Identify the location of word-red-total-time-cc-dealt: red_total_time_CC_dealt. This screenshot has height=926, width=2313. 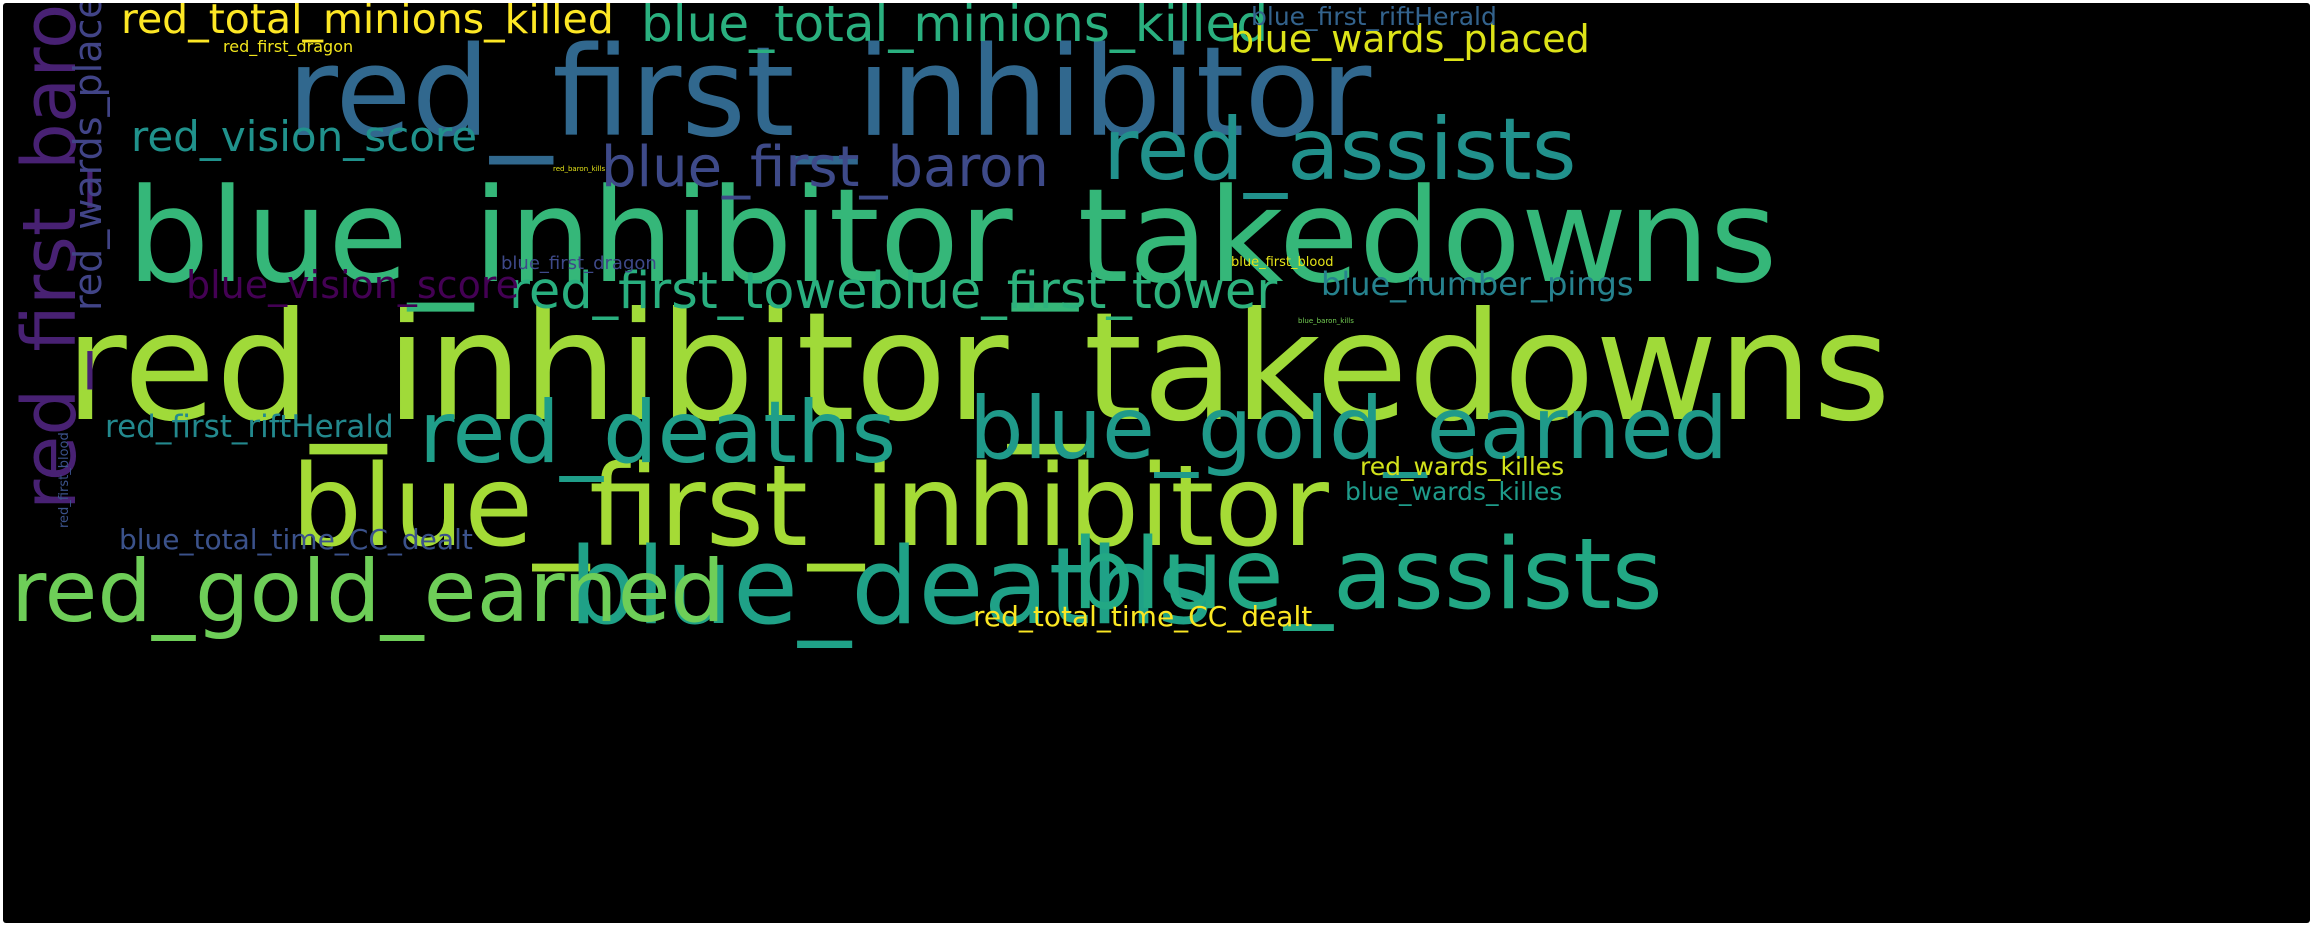
(1143, 616).